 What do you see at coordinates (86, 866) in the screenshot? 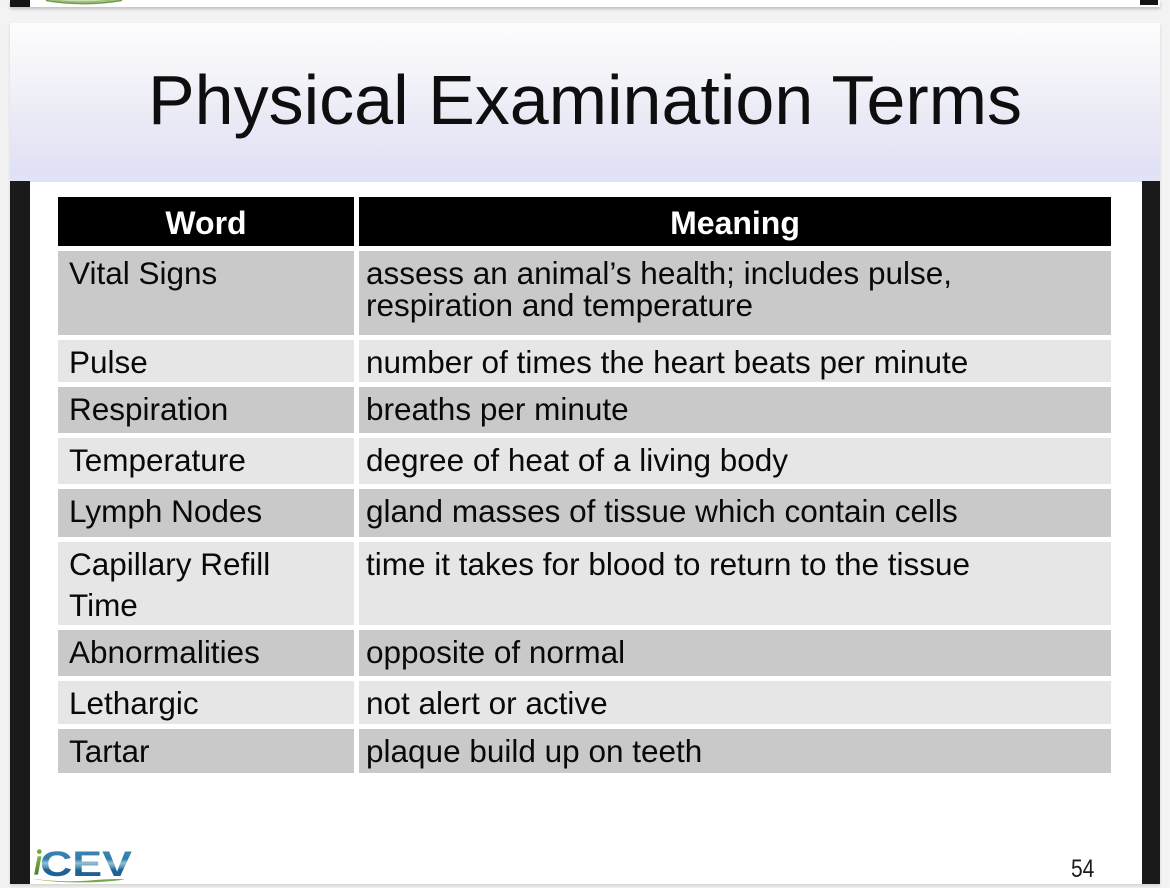
I see `svg-text: CEV` at bounding box center [86, 866].